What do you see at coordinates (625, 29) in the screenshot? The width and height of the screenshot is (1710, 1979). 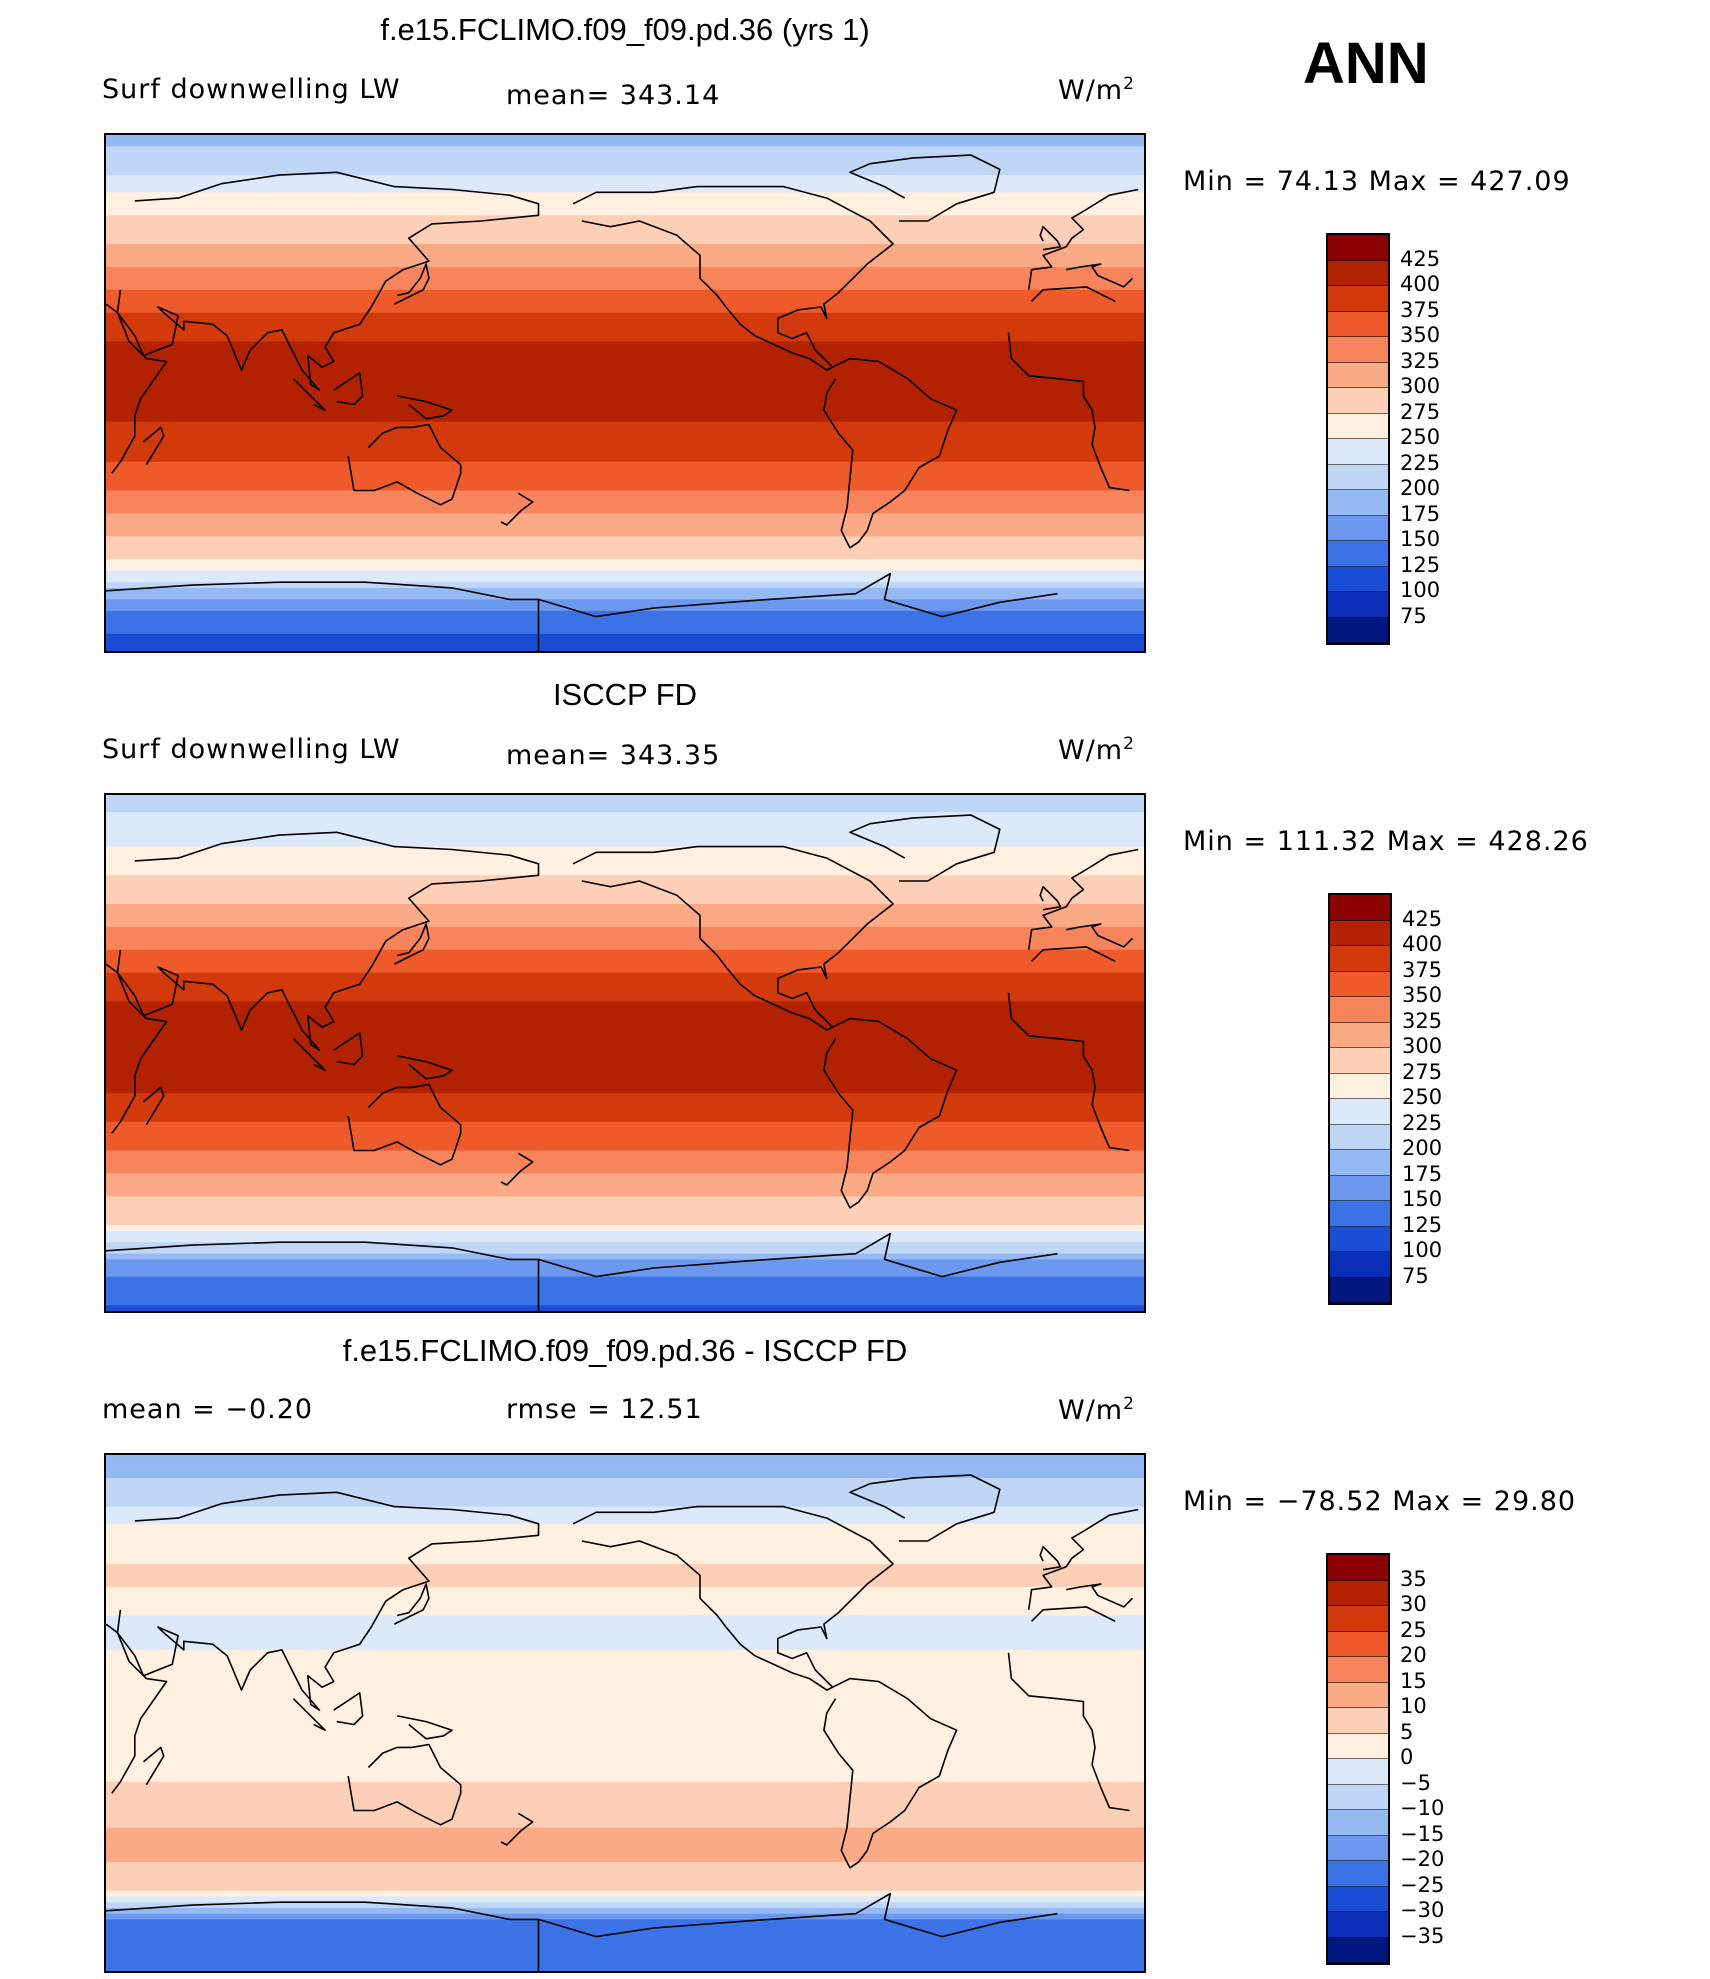 I see `panel1-title: f.e15.FCLIMO.f09_f09.pd.36 (yrs 1)` at bounding box center [625, 29].